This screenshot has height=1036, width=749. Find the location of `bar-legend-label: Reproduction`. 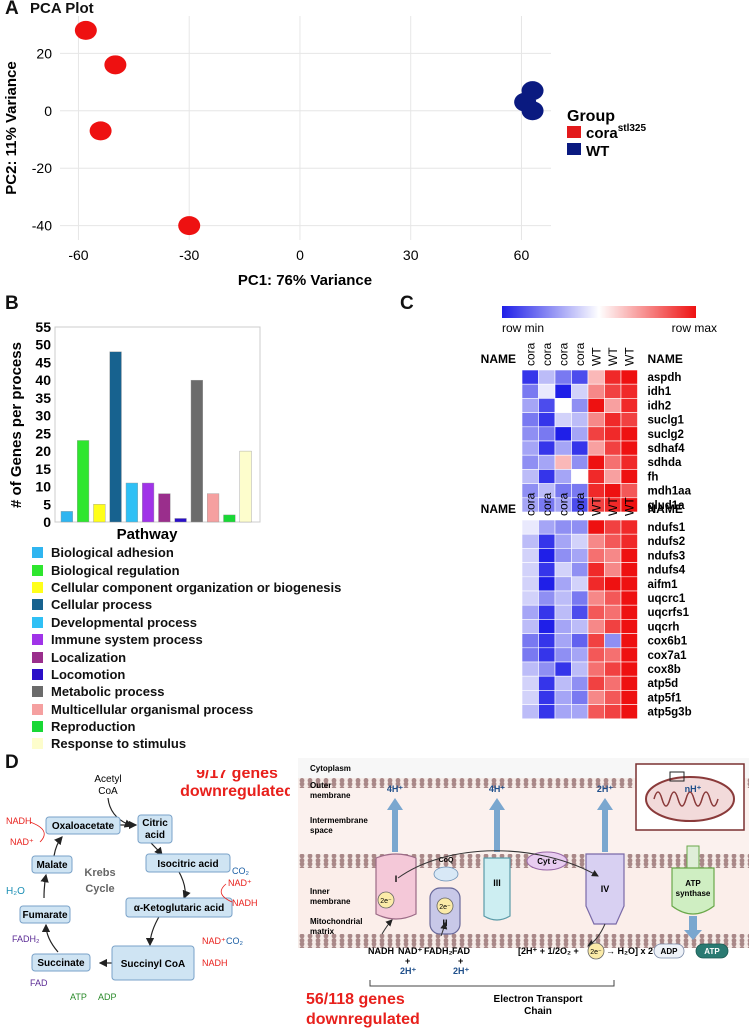

bar-legend-label: Reproduction is located at coordinates (93, 727).